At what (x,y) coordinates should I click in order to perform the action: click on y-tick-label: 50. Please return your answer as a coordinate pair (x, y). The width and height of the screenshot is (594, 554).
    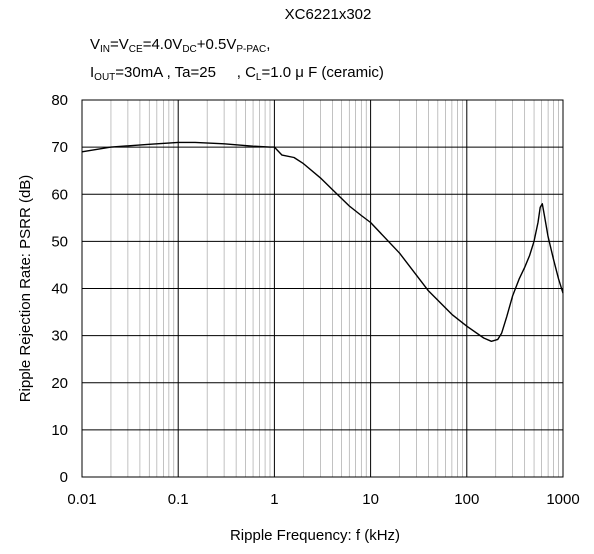
    Looking at the image, I should click on (59, 241).